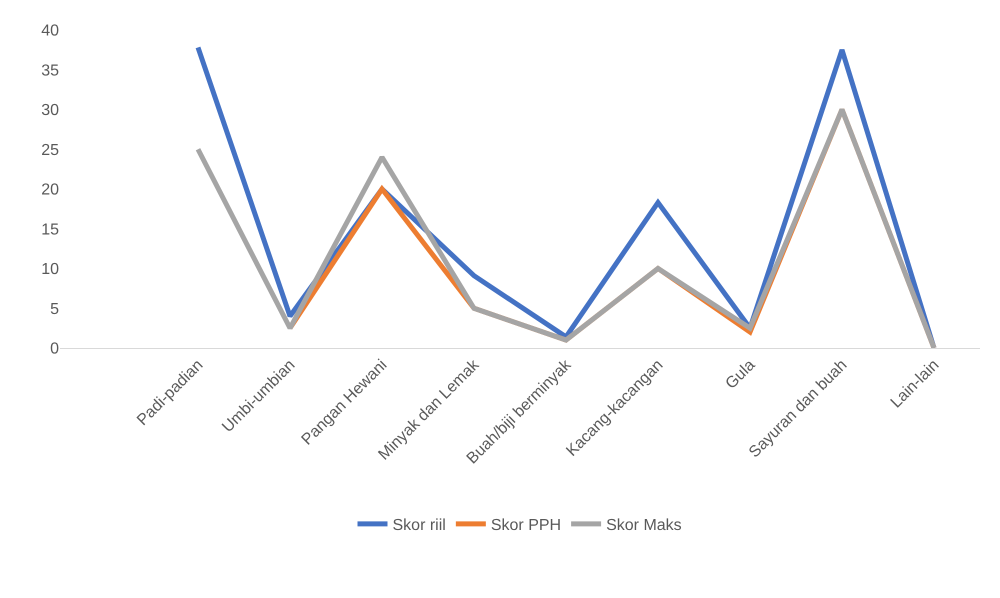 The height and width of the screenshot is (598, 1000). What do you see at coordinates (419, 525) in the screenshot?
I see `legend-label: Skor riil` at bounding box center [419, 525].